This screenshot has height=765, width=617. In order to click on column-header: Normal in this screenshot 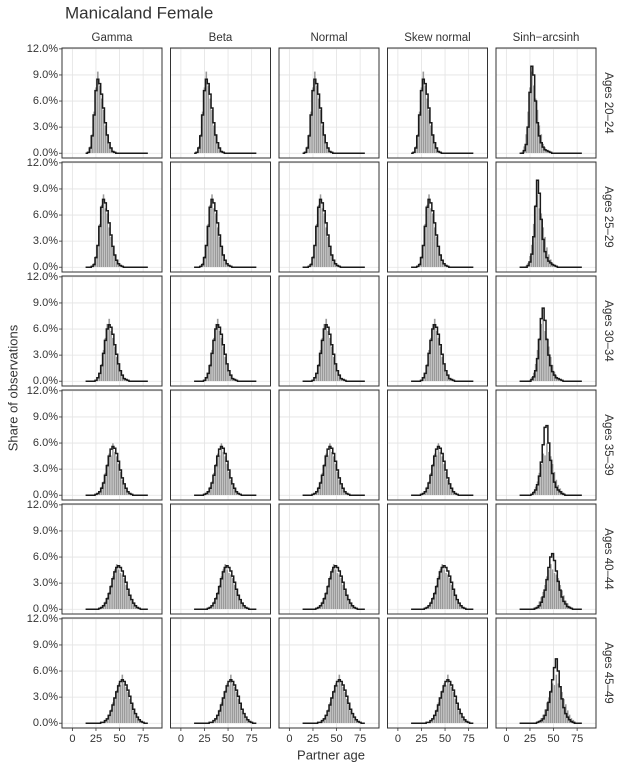, I will do `click(328, 38)`.